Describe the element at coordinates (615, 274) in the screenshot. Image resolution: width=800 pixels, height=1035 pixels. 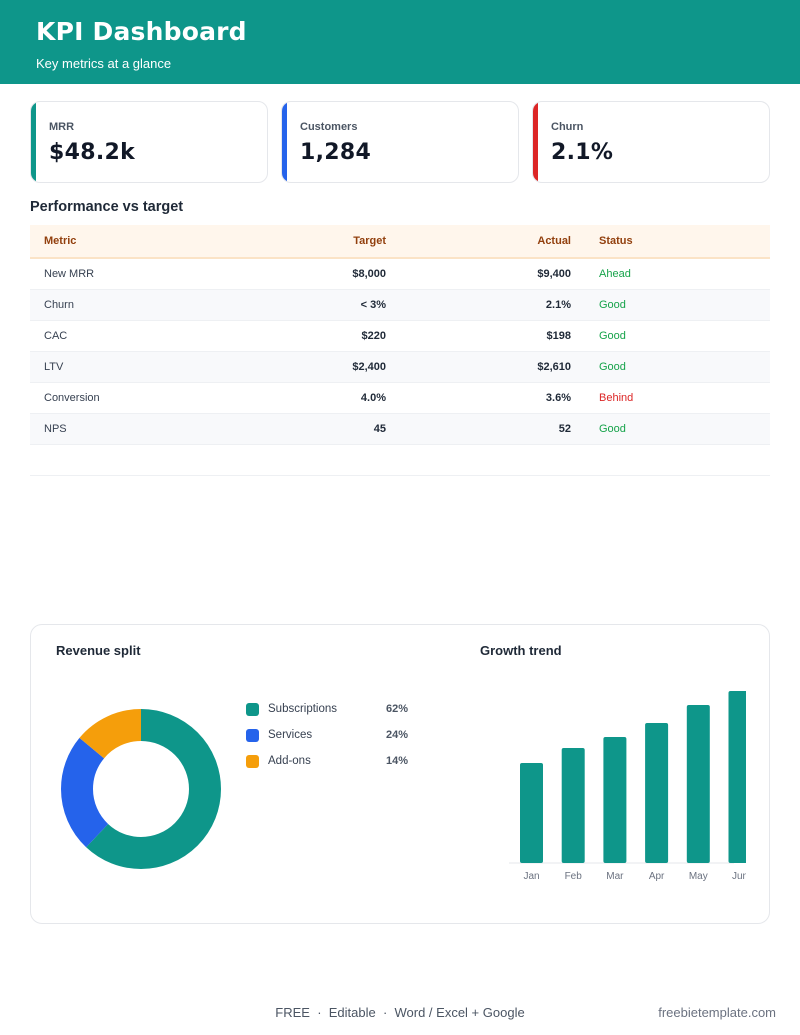
I see `status-cell: Ahead` at that location.